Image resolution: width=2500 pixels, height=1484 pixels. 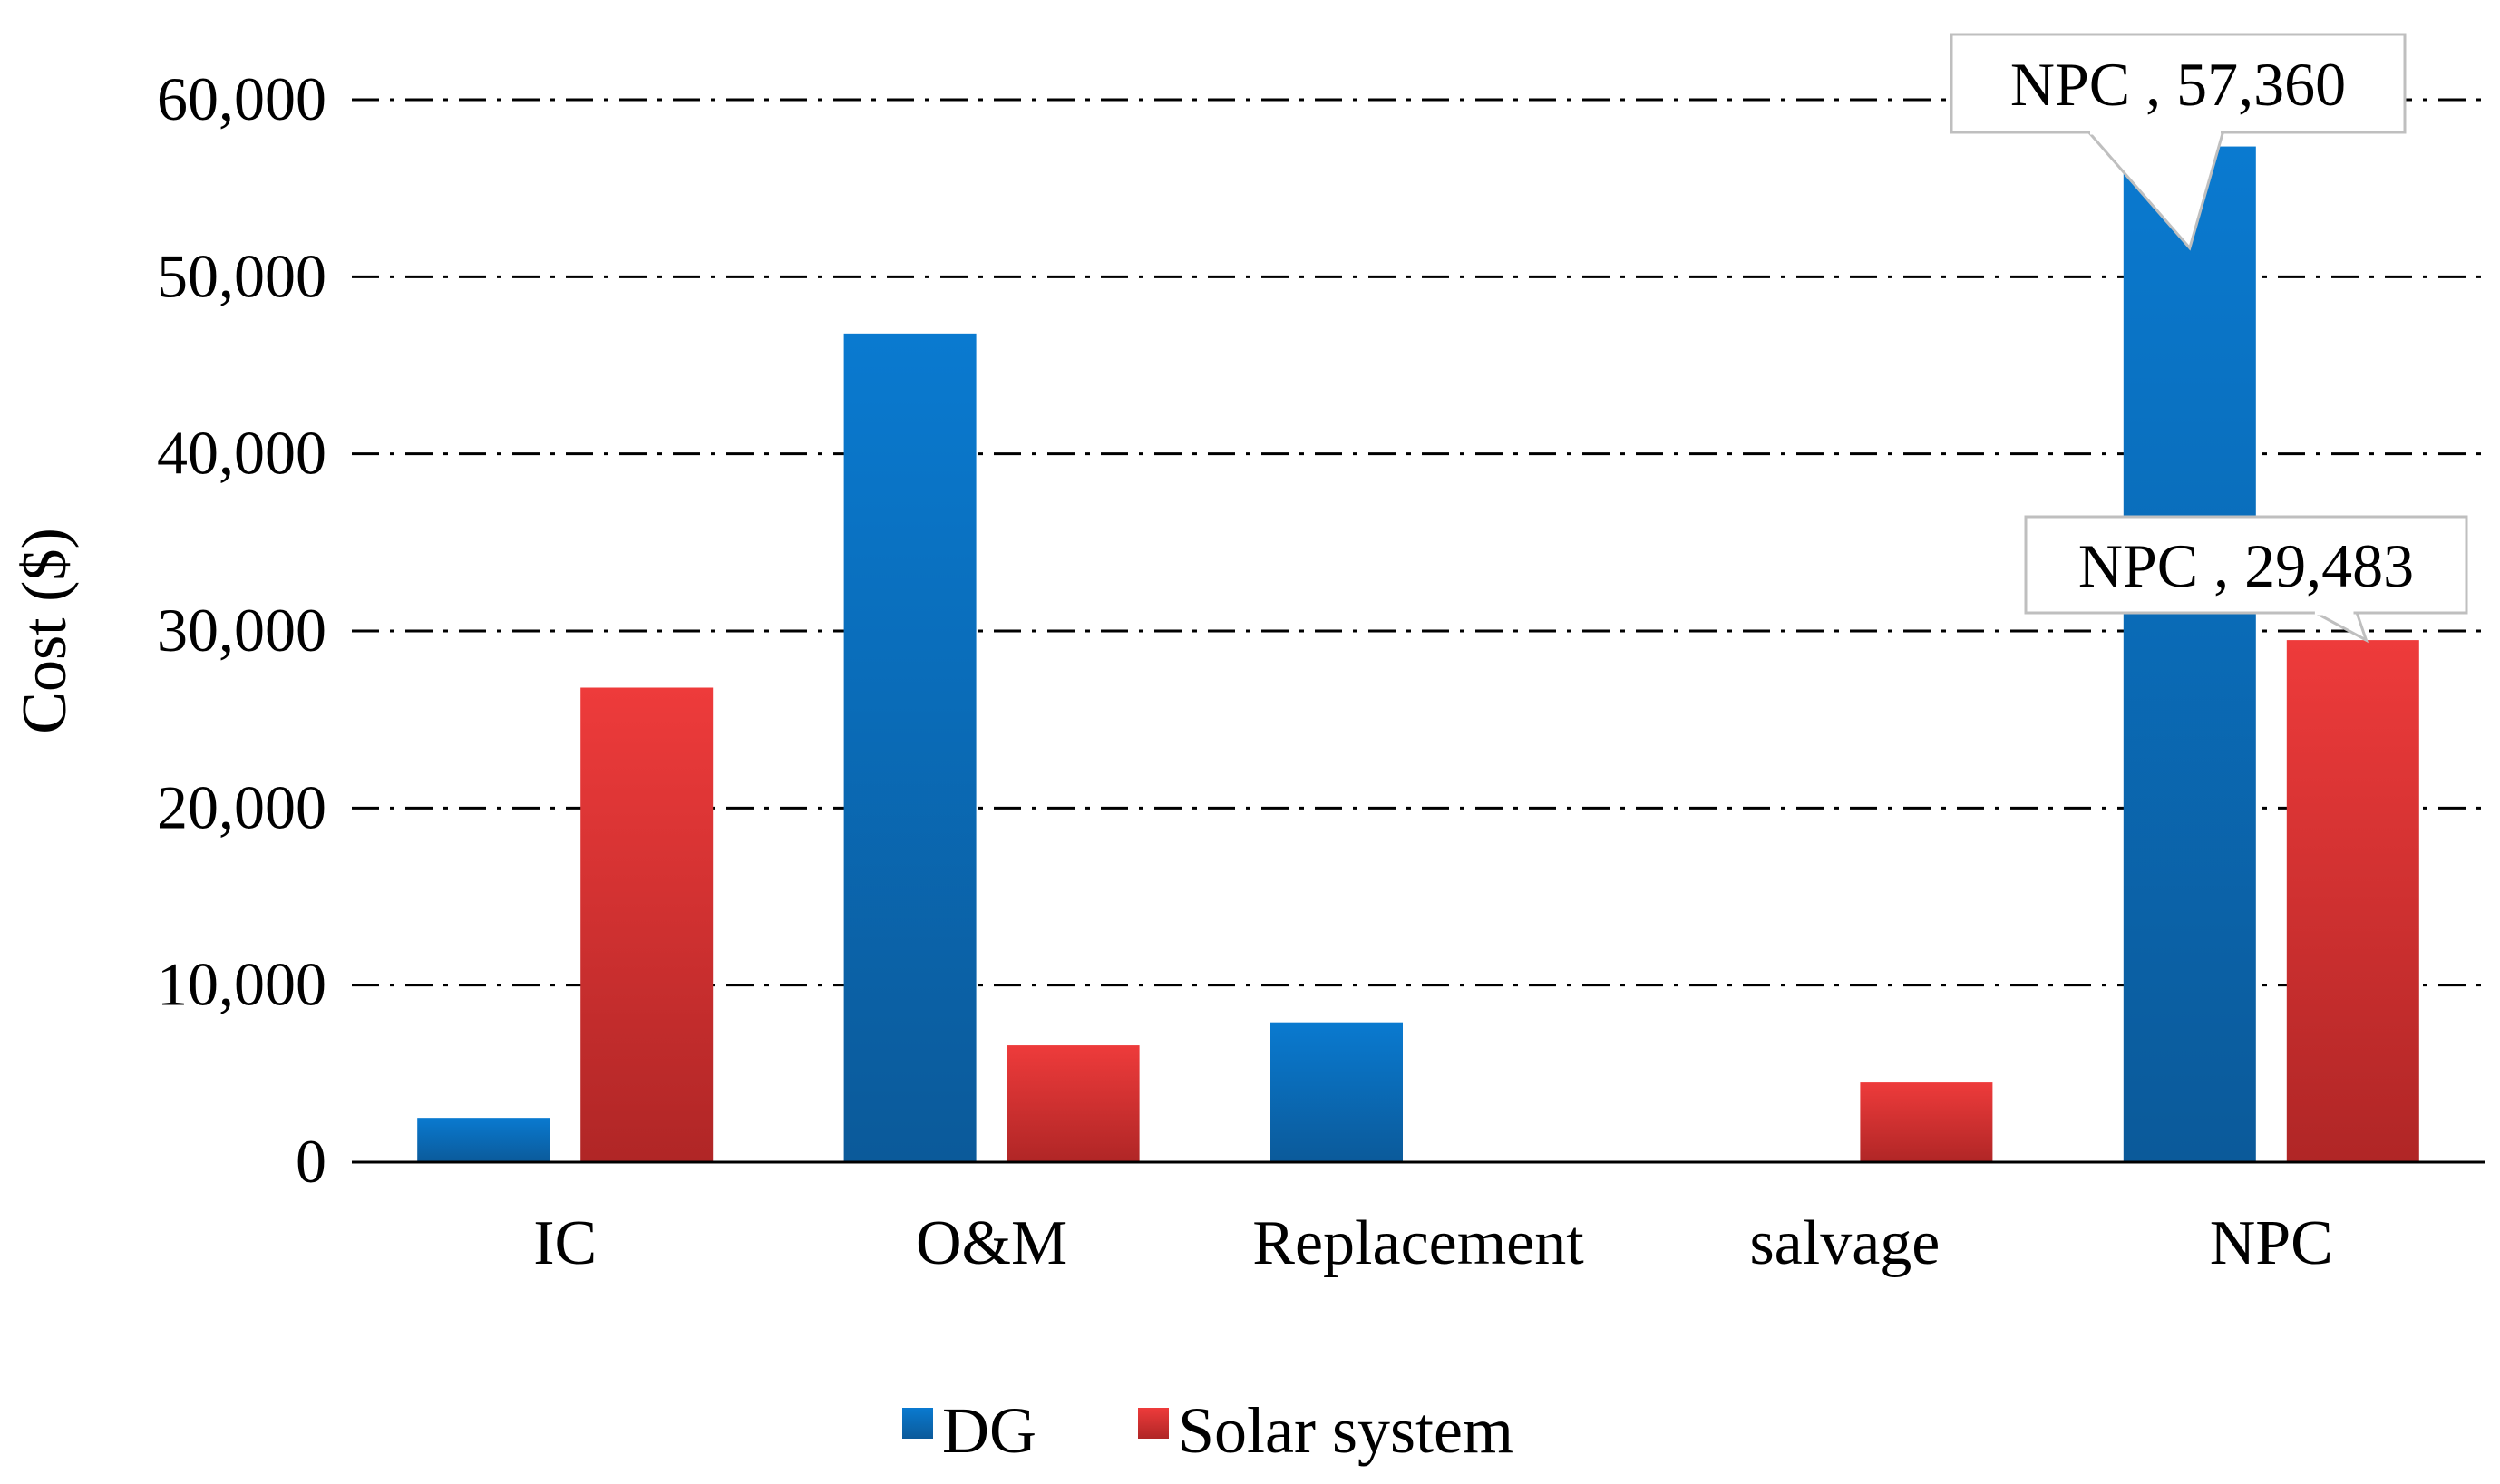 I want to click on bar-dg-replacement, so click(x=1336, y=1092).